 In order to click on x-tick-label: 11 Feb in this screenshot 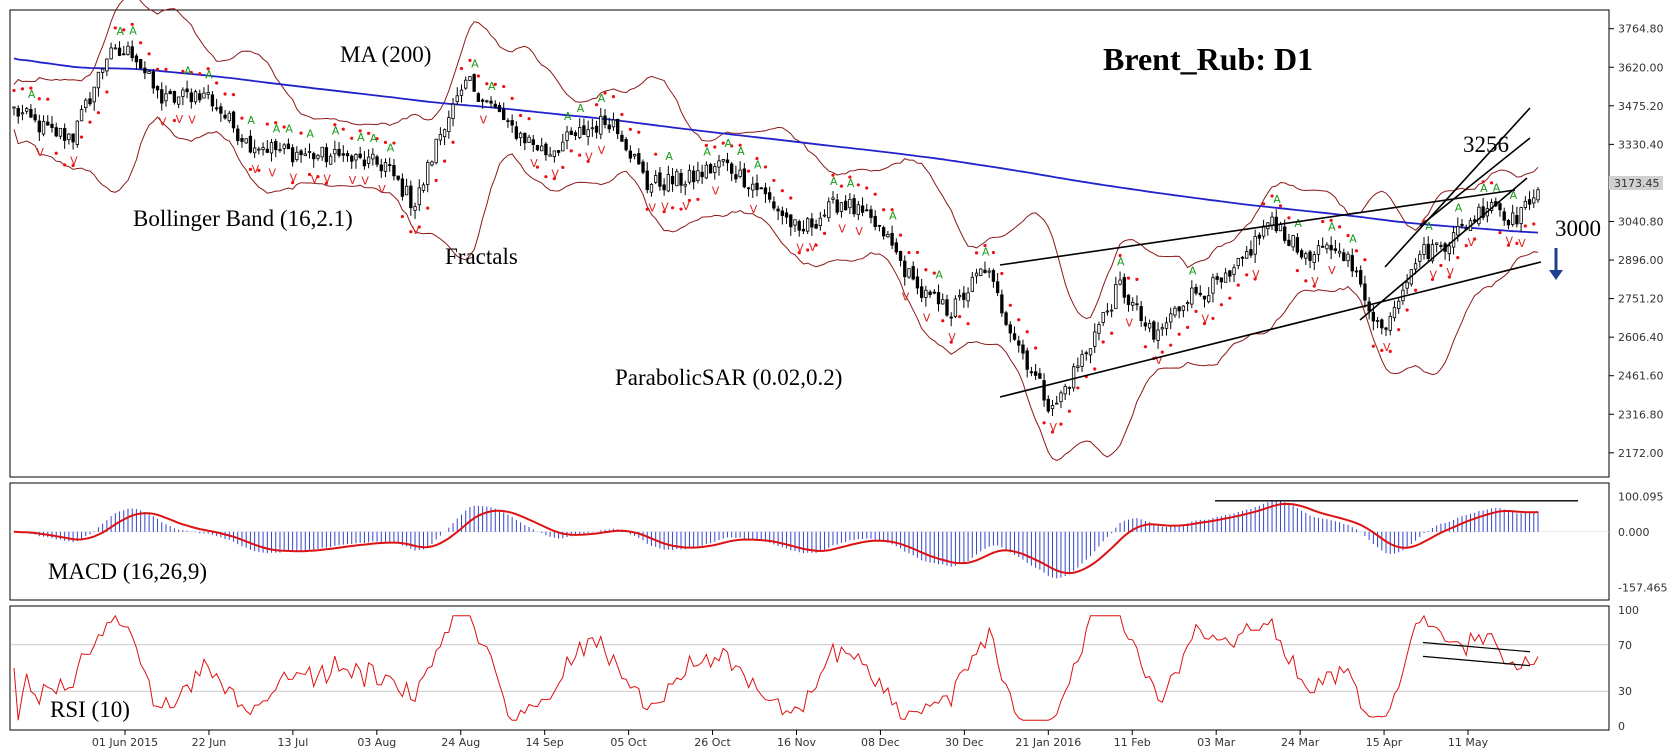, I will do `click(1132, 742)`.